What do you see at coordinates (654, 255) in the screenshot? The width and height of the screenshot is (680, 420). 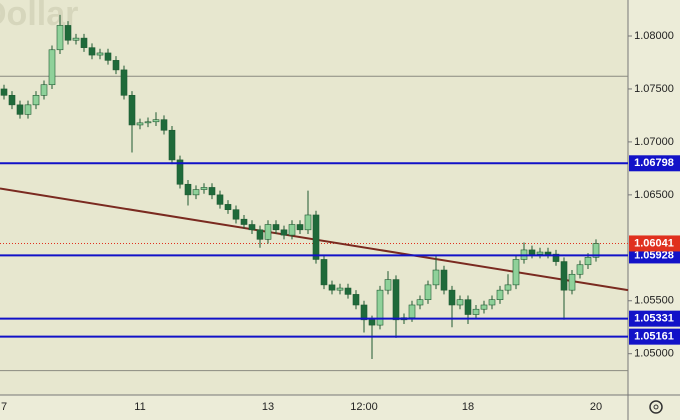 I see `level-label: 1.05928` at bounding box center [654, 255].